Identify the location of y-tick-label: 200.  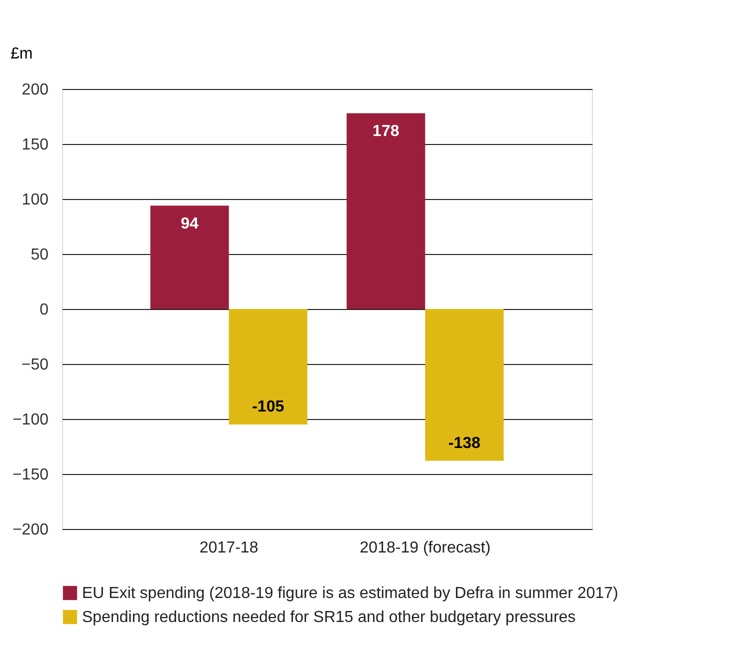
(35, 90).